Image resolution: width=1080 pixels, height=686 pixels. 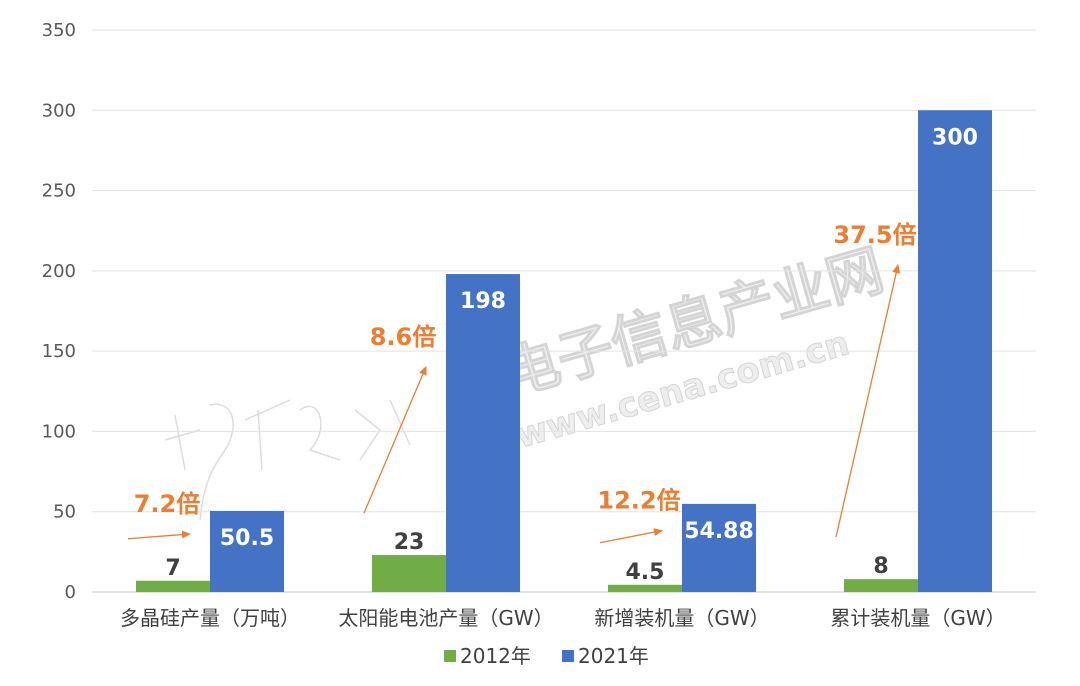 What do you see at coordinates (64, 512) in the screenshot?
I see `y-tick-label: 50` at bounding box center [64, 512].